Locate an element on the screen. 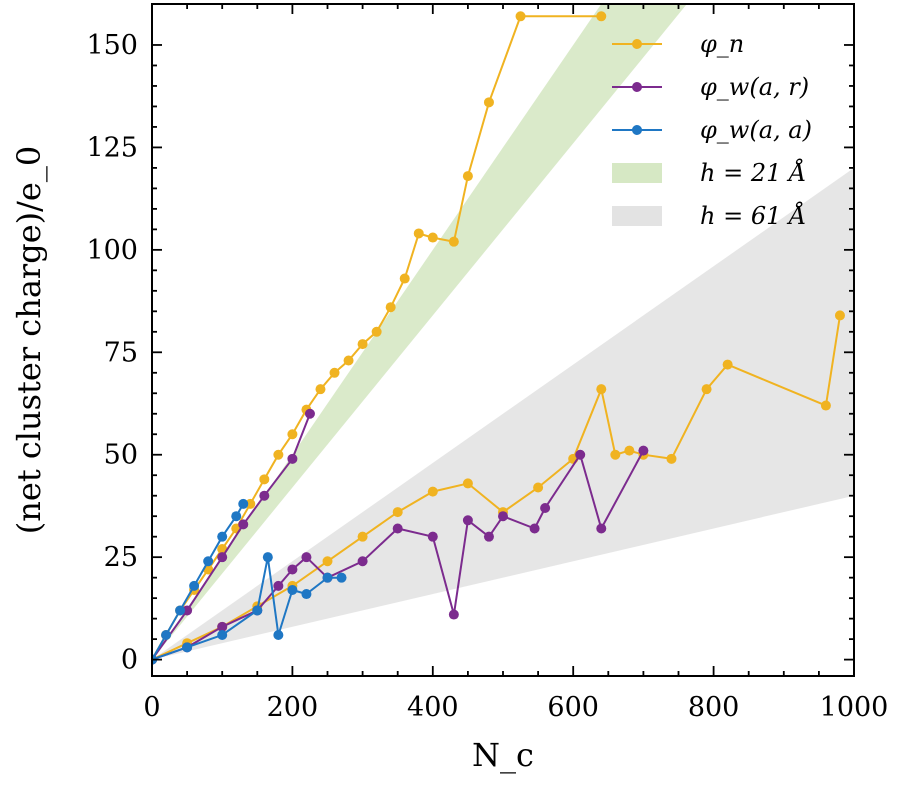  legend-item: φ_n is located at coordinates (678, 44).